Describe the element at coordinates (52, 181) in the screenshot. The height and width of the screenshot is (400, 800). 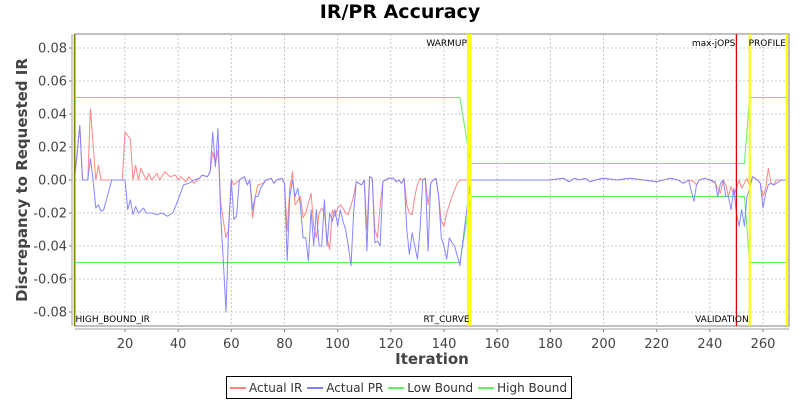
I see `y-tick-label: 0.00` at that location.